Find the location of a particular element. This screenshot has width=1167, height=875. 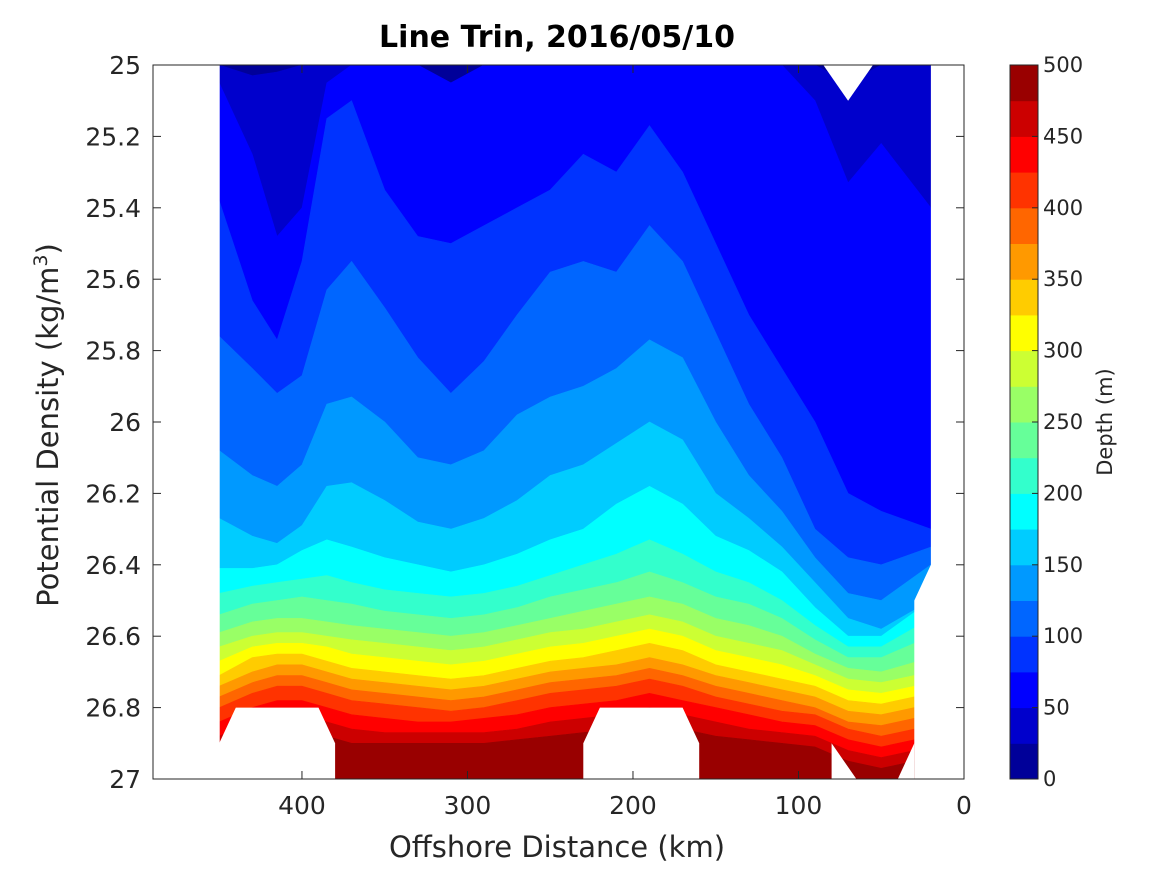

colorbar-tick-label: 400 is located at coordinates (1063, 208).